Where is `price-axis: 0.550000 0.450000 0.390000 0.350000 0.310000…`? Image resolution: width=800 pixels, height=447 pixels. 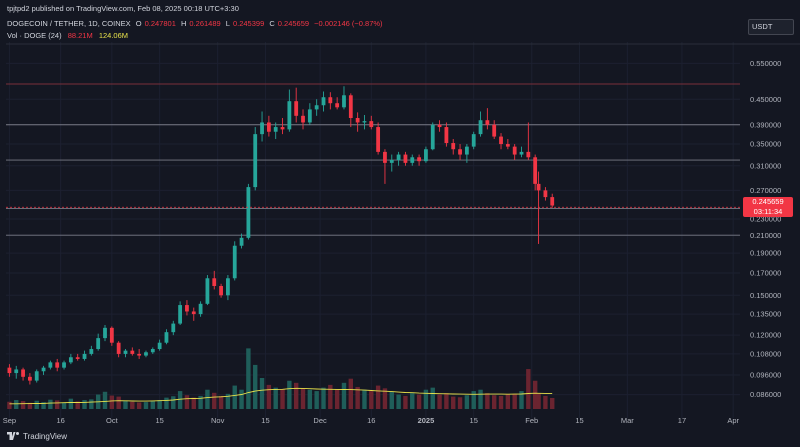
price-axis: 0.550000 0.450000 0.390000 0.350000 0.310000… is located at coordinates (765, 229).